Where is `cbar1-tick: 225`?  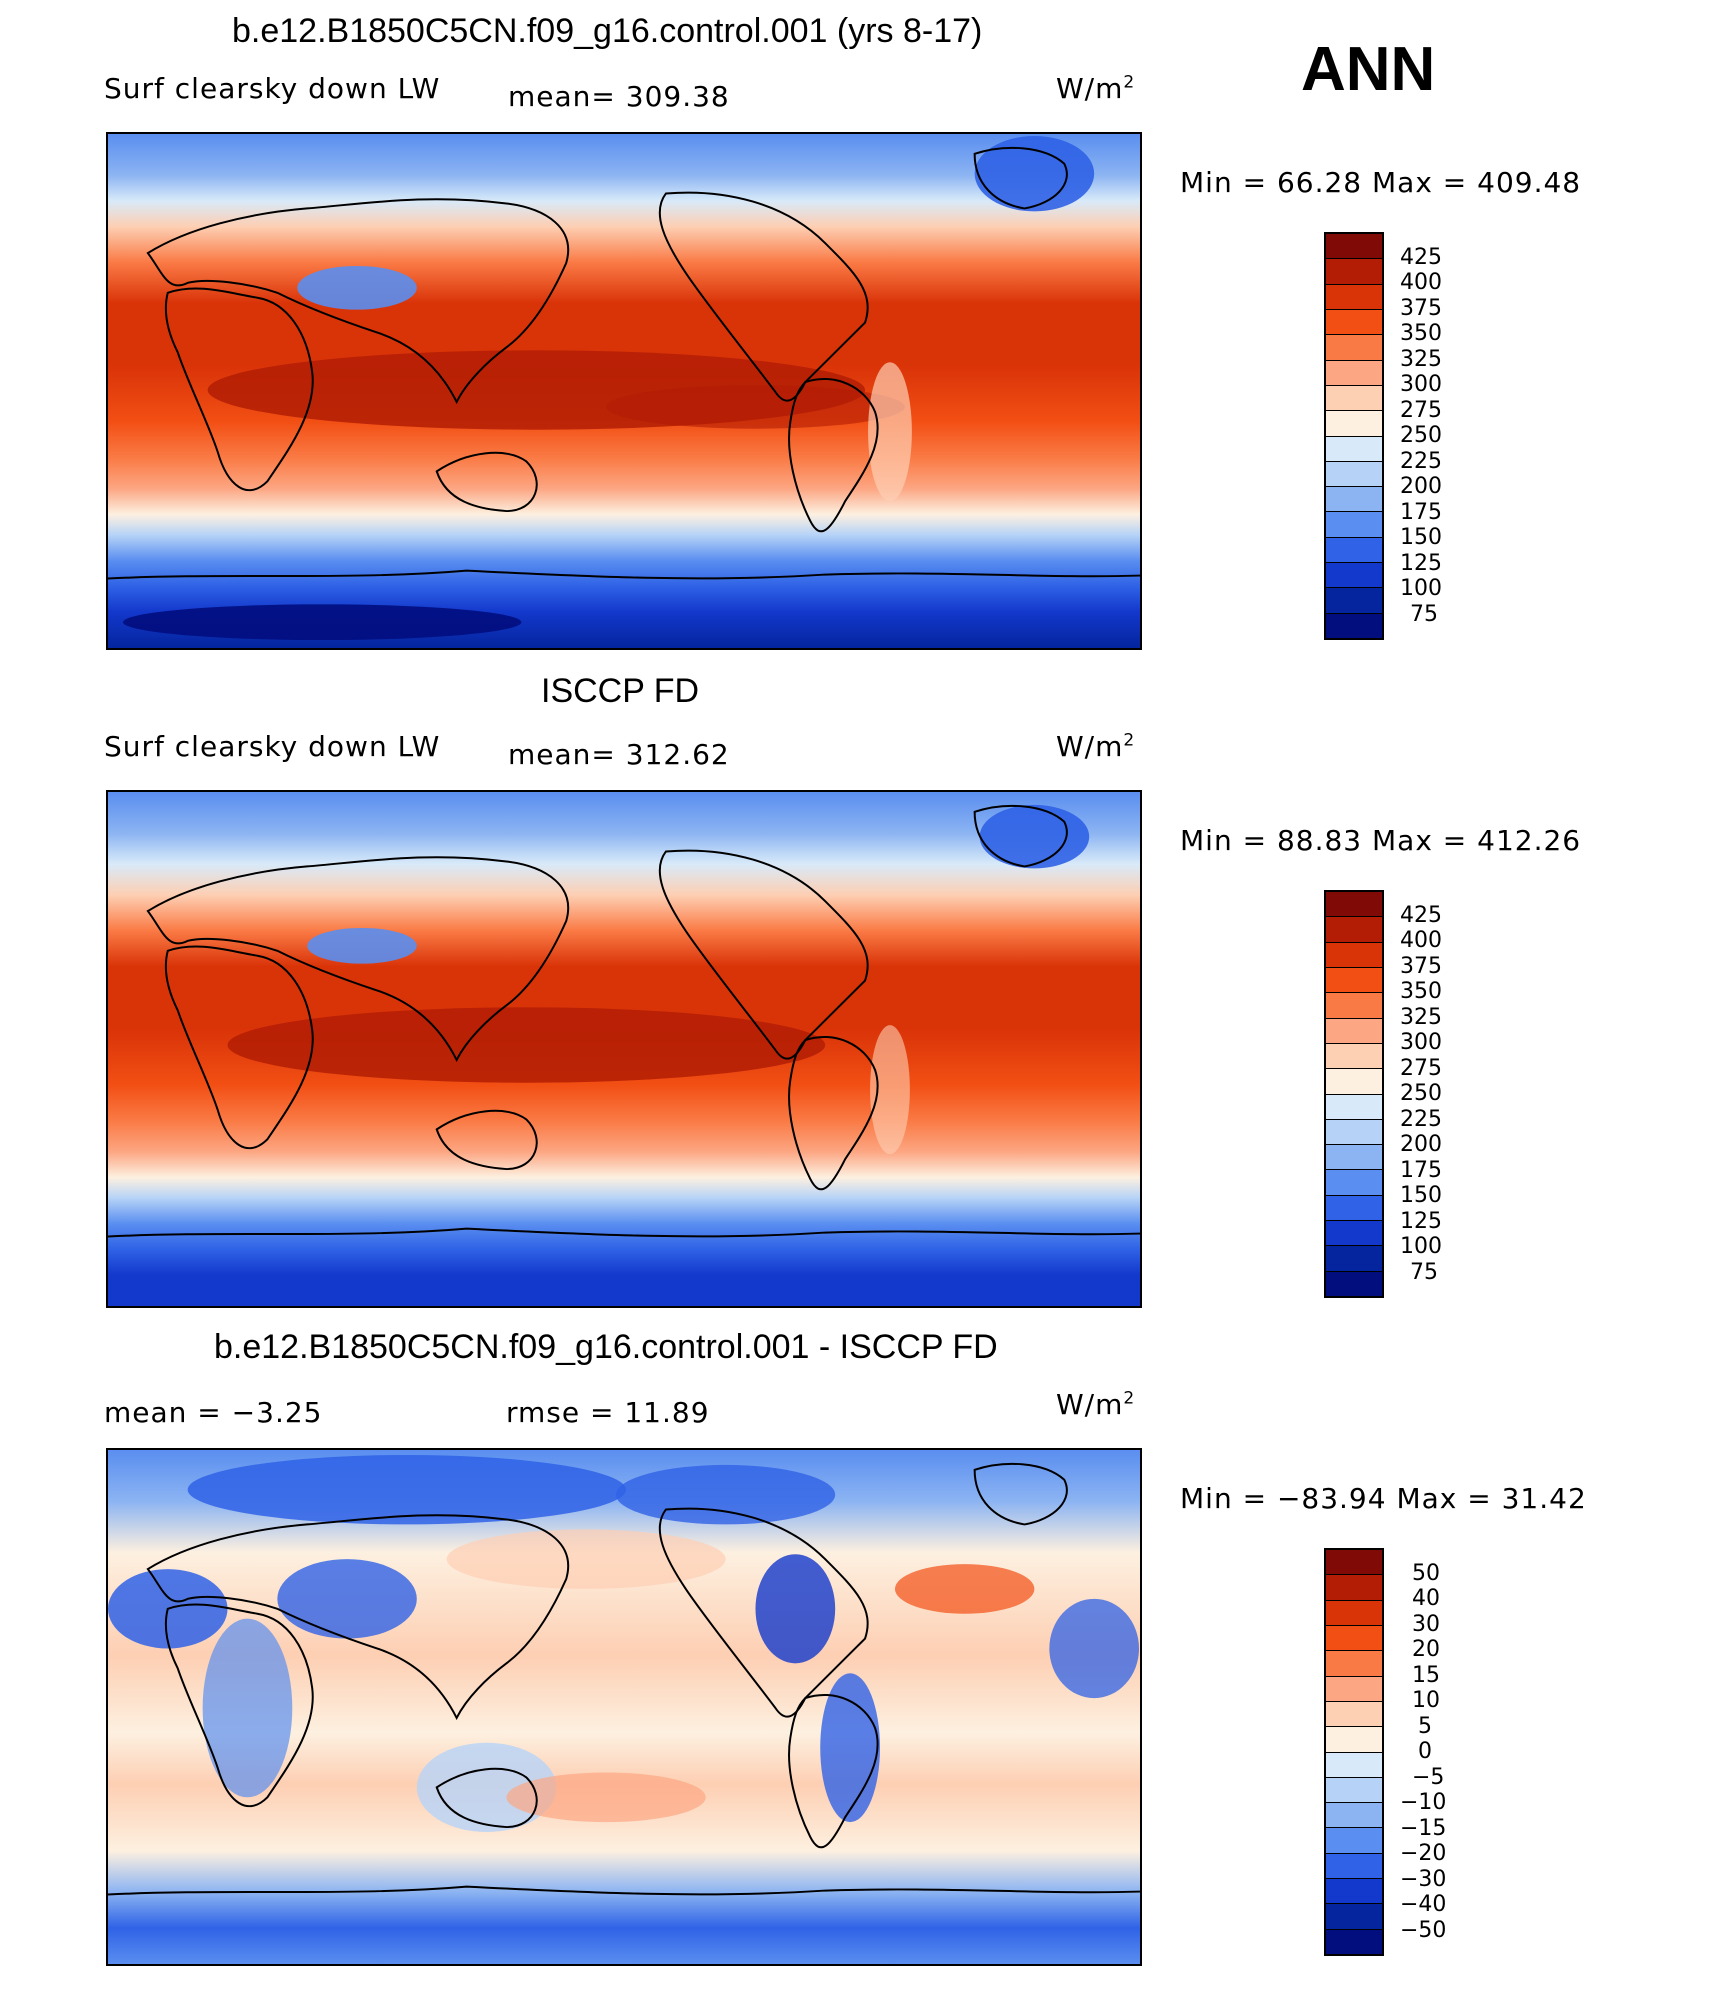
cbar1-tick: 225 is located at coordinates (1421, 461).